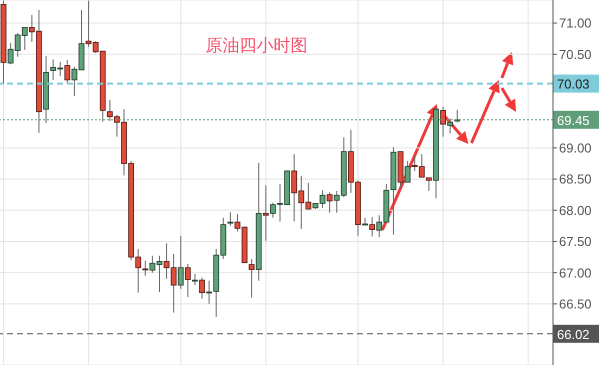 This screenshot has height=365, width=599. Describe the element at coordinates (573, 334) in the screenshot. I see `ref-line-label: 66.02` at that location.